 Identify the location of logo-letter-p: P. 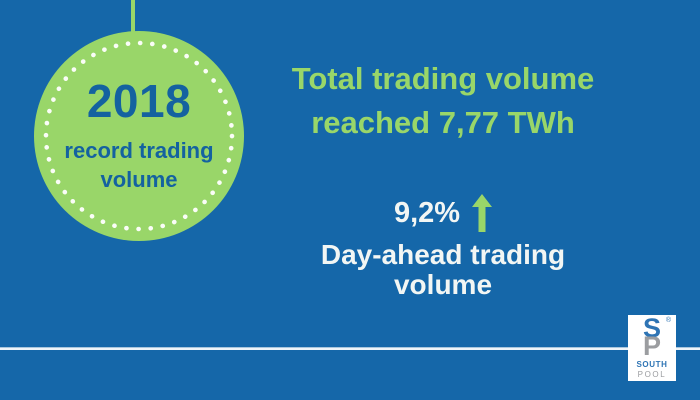
(651, 345).